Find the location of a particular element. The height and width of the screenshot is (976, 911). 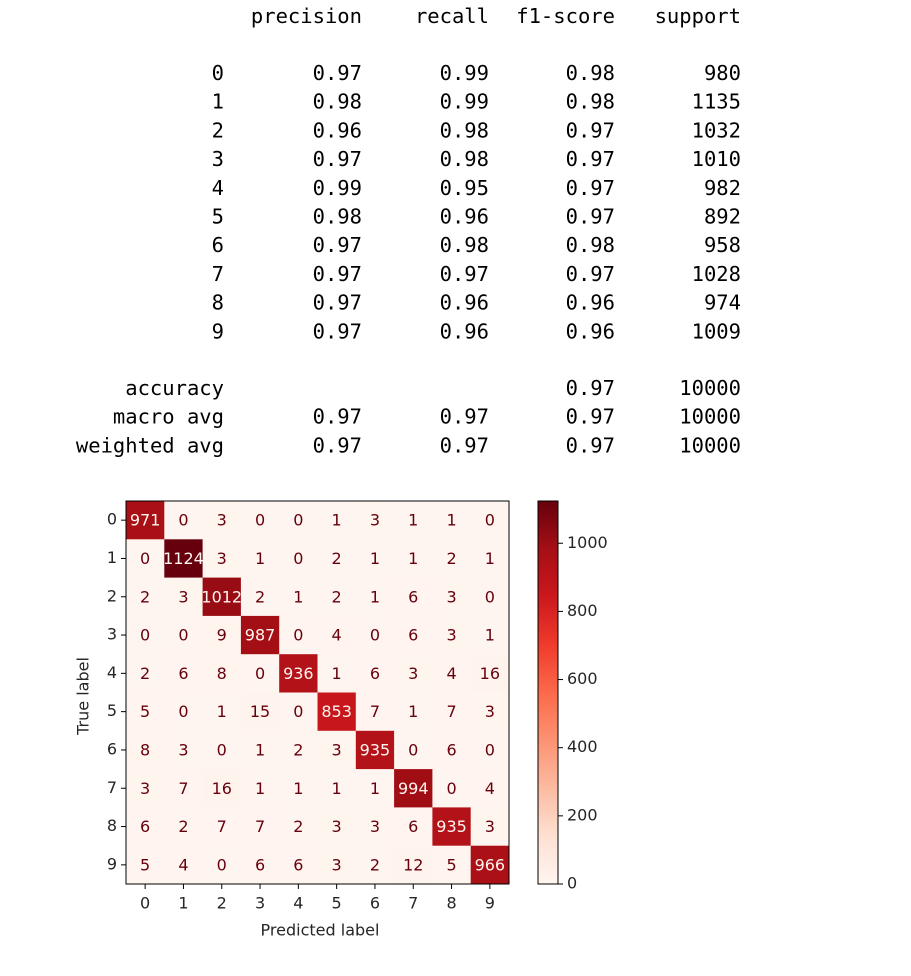

cell-label: 8 is located at coordinates (145, 749).